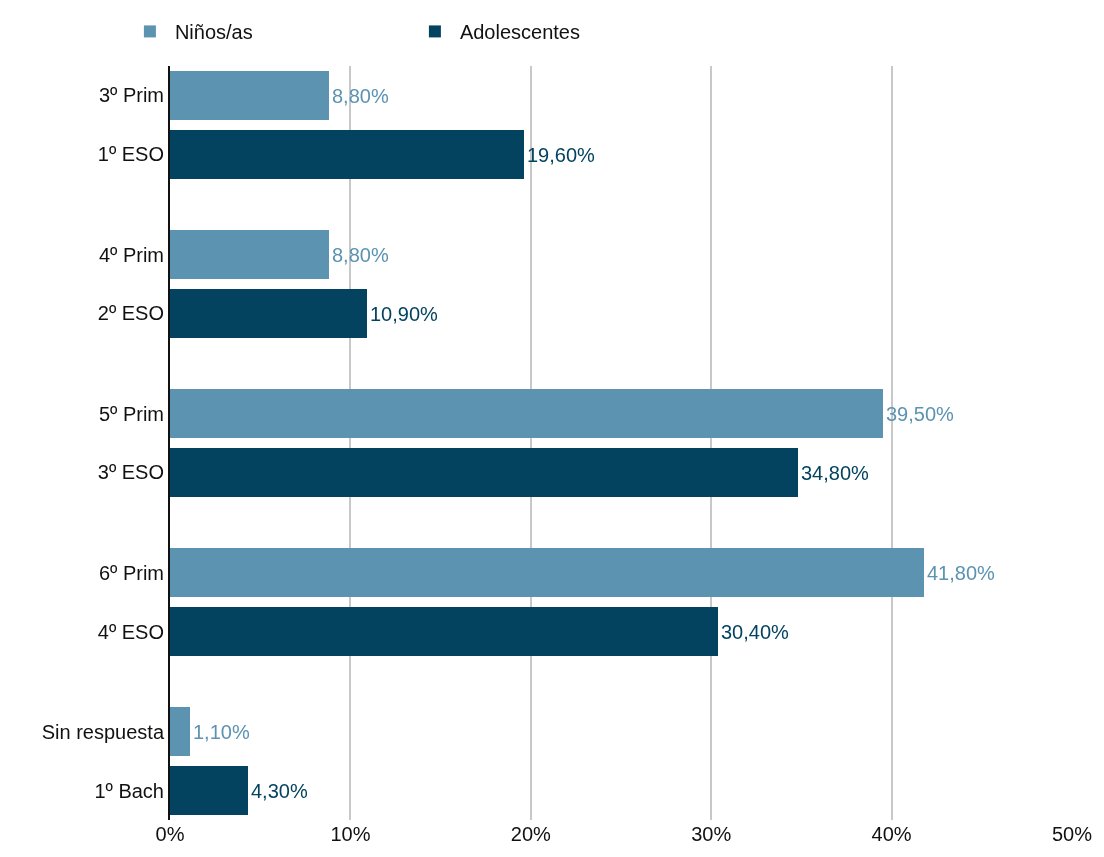 The image size is (1104, 857). Describe the element at coordinates (130, 472) in the screenshot. I see `y-tick-label: 3º ESO` at that location.